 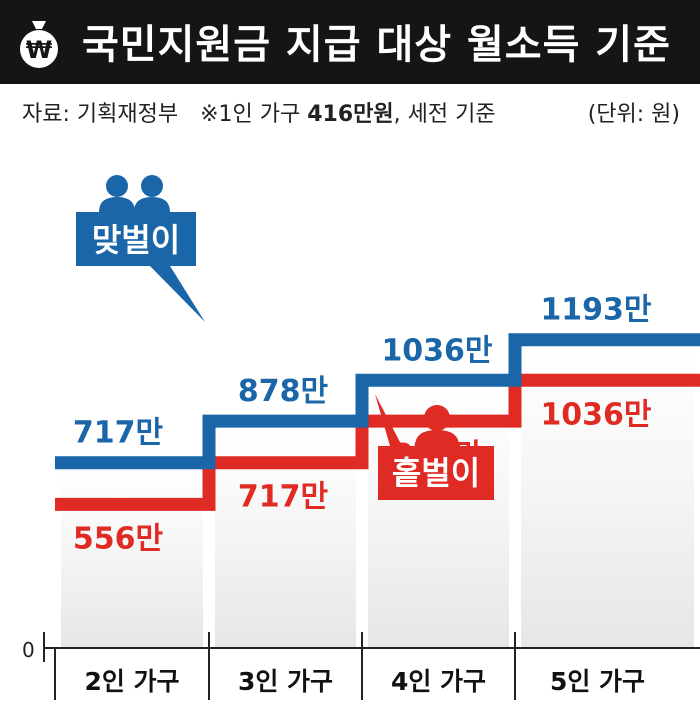 I want to click on unit-label: (단위: 원), so click(x=633, y=114).